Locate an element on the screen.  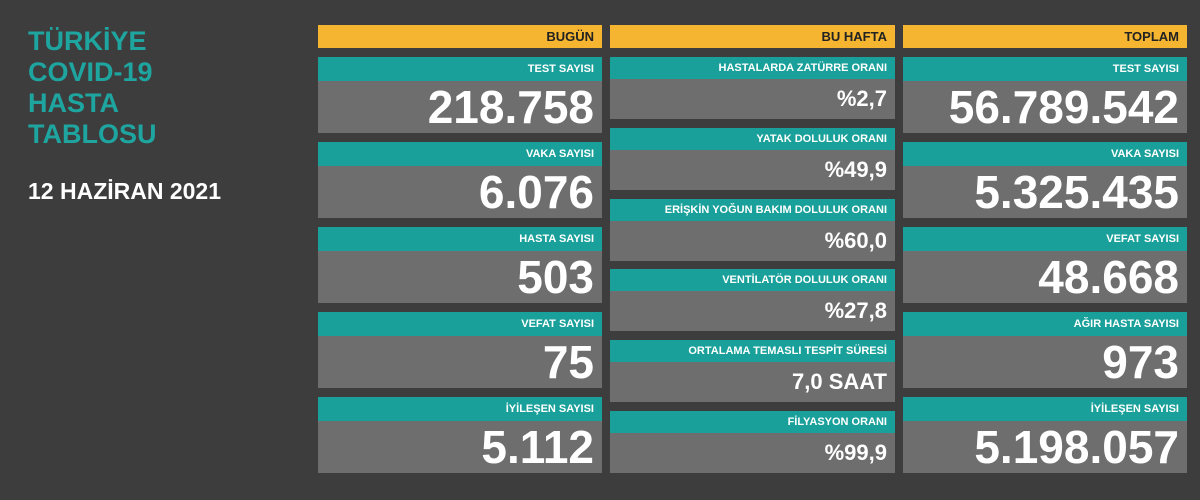
stat-value: %27,8 is located at coordinates (752, 311).